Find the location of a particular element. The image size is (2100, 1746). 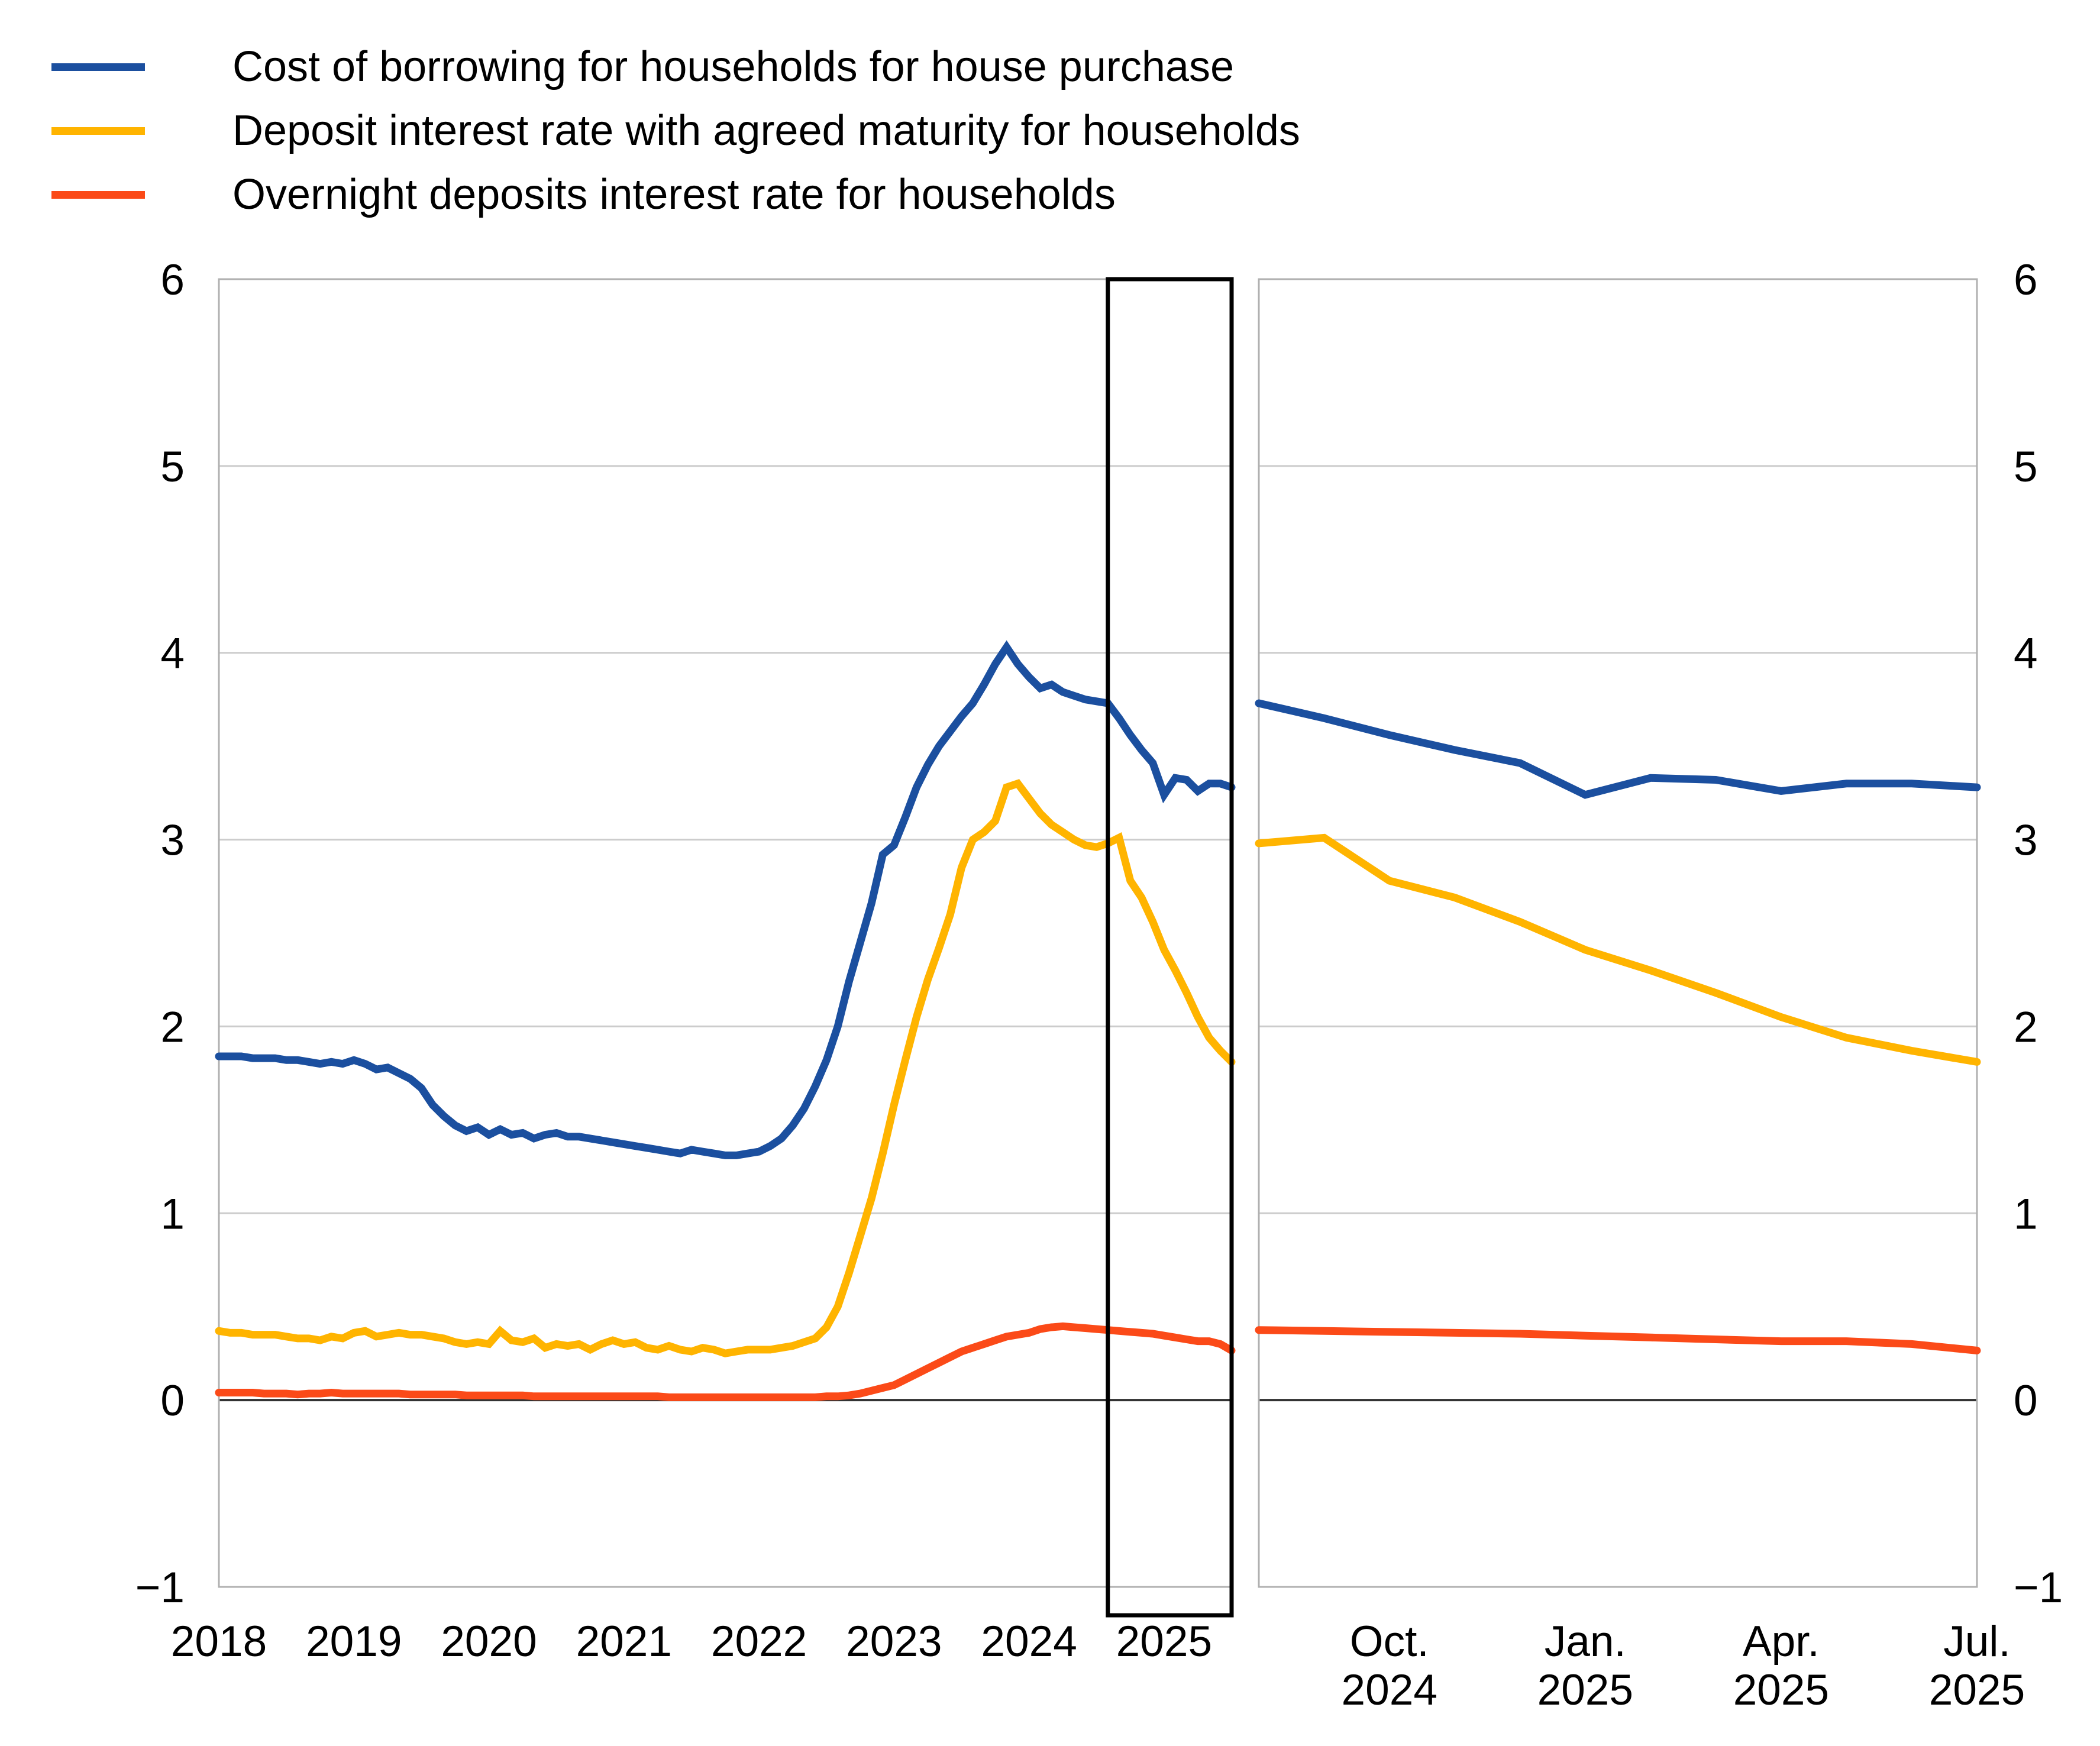

x-axis-tick-label: 2025 is located at coordinates (1164, 1642).